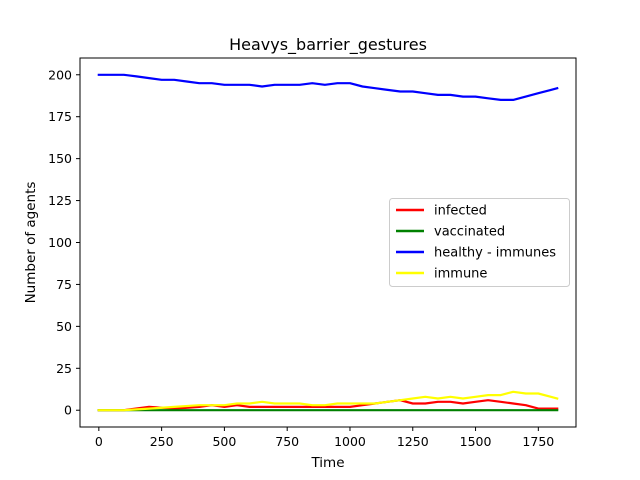 The image size is (640, 480). What do you see at coordinates (224, 441) in the screenshot?
I see `x-tick-label: 500` at bounding box center [224, 441].